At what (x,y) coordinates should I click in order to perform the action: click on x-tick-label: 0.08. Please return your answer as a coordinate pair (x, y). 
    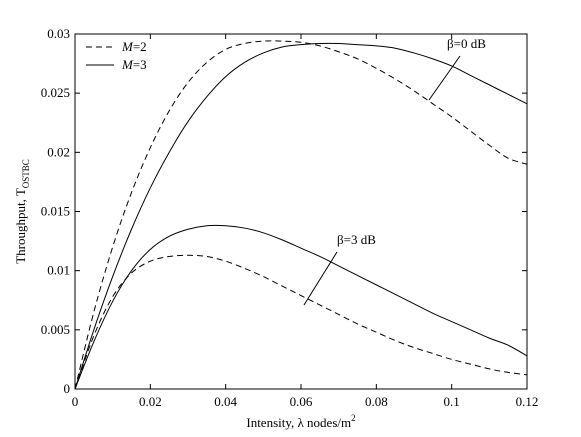
    Looking at the image, I should click on (376, 401).